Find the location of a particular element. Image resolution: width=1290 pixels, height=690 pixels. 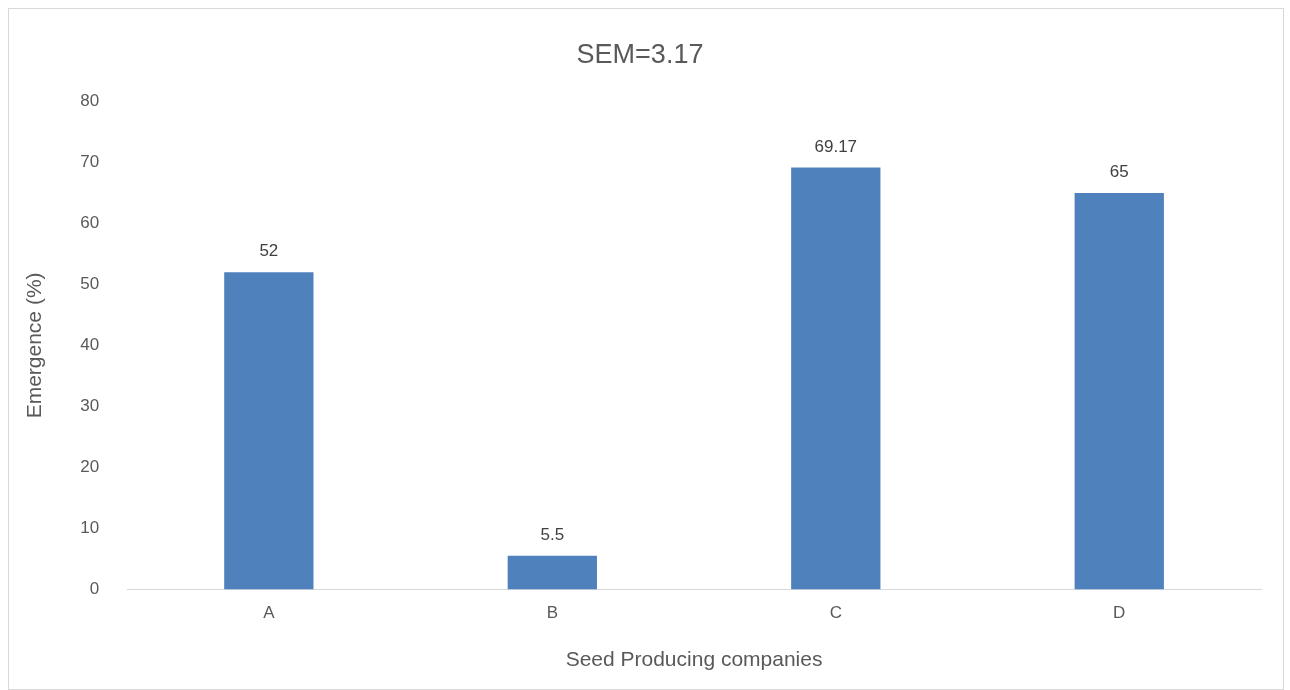

x-tick-label: A is located at coordinates (269, 613).